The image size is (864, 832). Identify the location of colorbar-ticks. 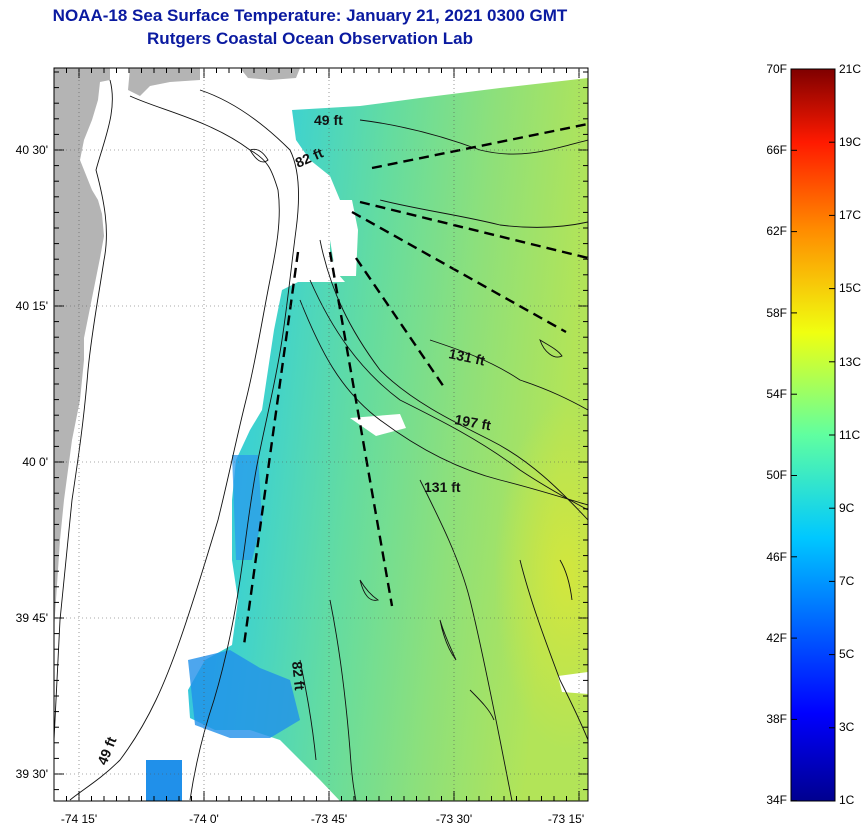
(813, 435).